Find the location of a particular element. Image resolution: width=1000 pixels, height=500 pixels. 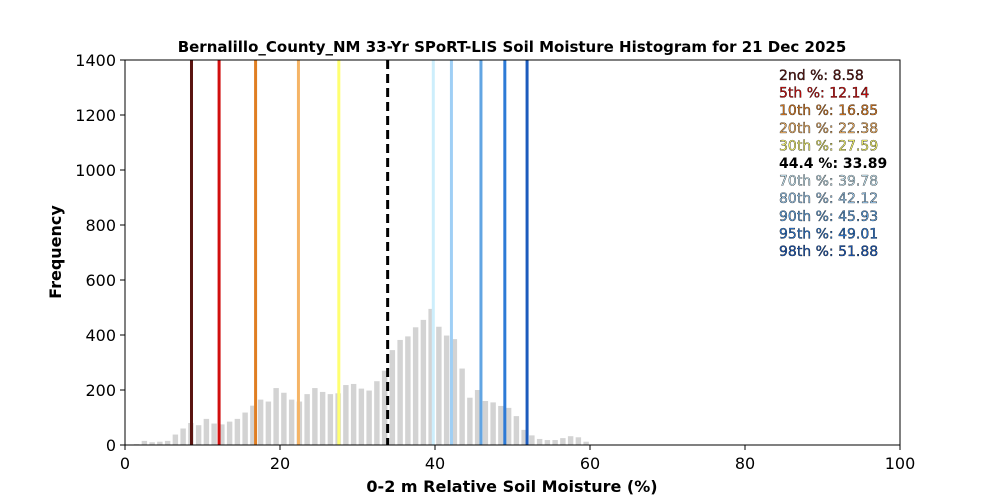

x-tick-label: 20 is located at coordinates (280, 463).